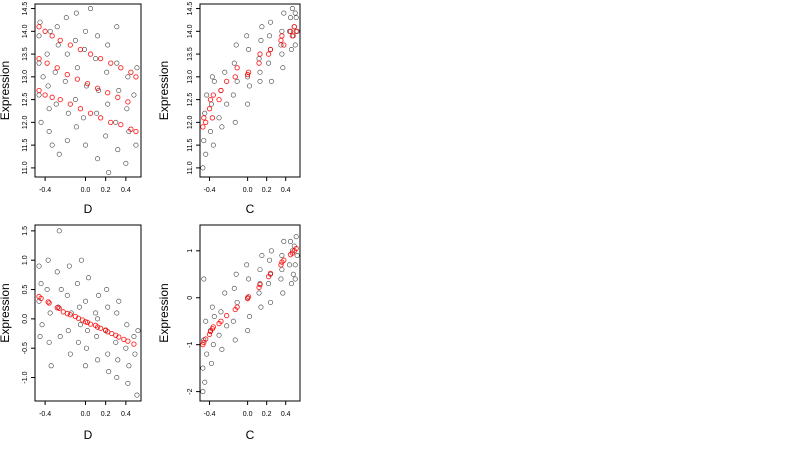 This screenshot has width=800, height=450. What do you see at coordinates (25, 31) in the screenshot?
I see `y-tick-label: 14.0` at bounding box center [25, 31].